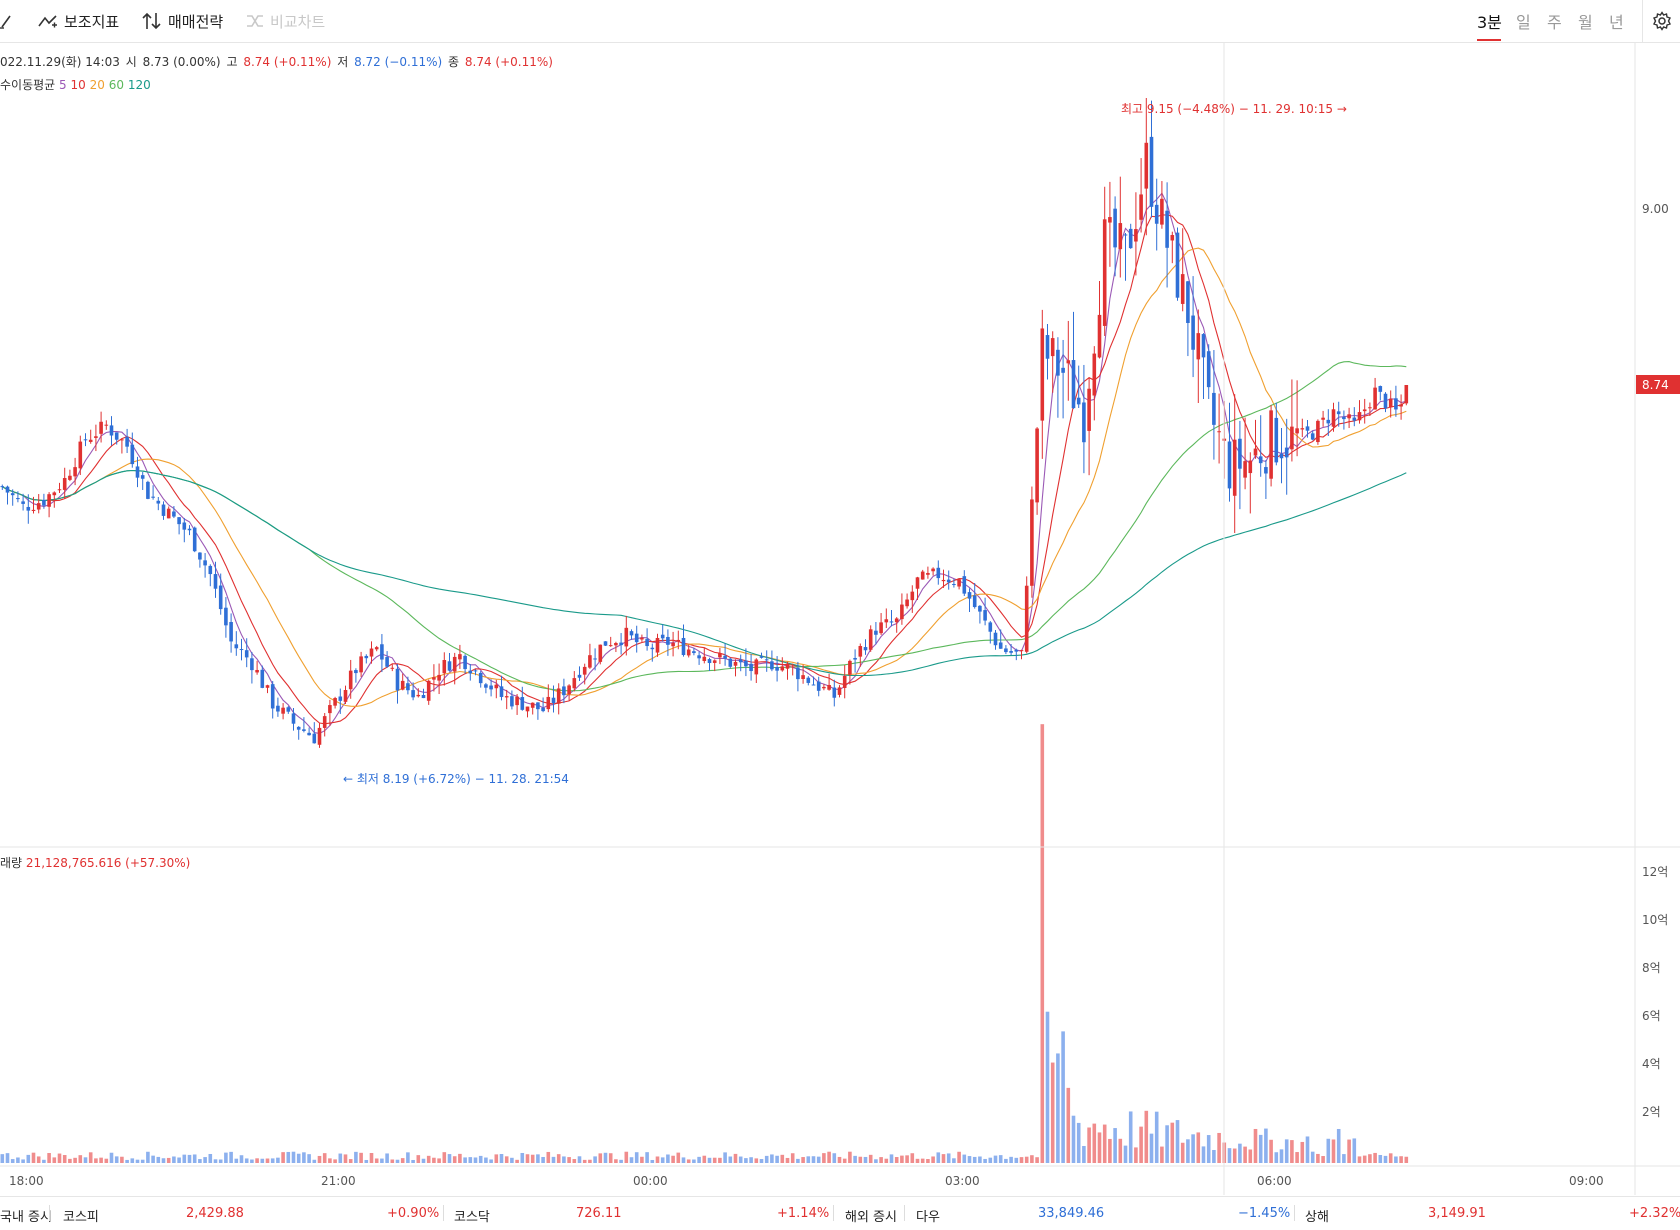 The height and width of the screenshot is (1230, 1680). I want to click on ma-120-label: 120, so click(139, 85).